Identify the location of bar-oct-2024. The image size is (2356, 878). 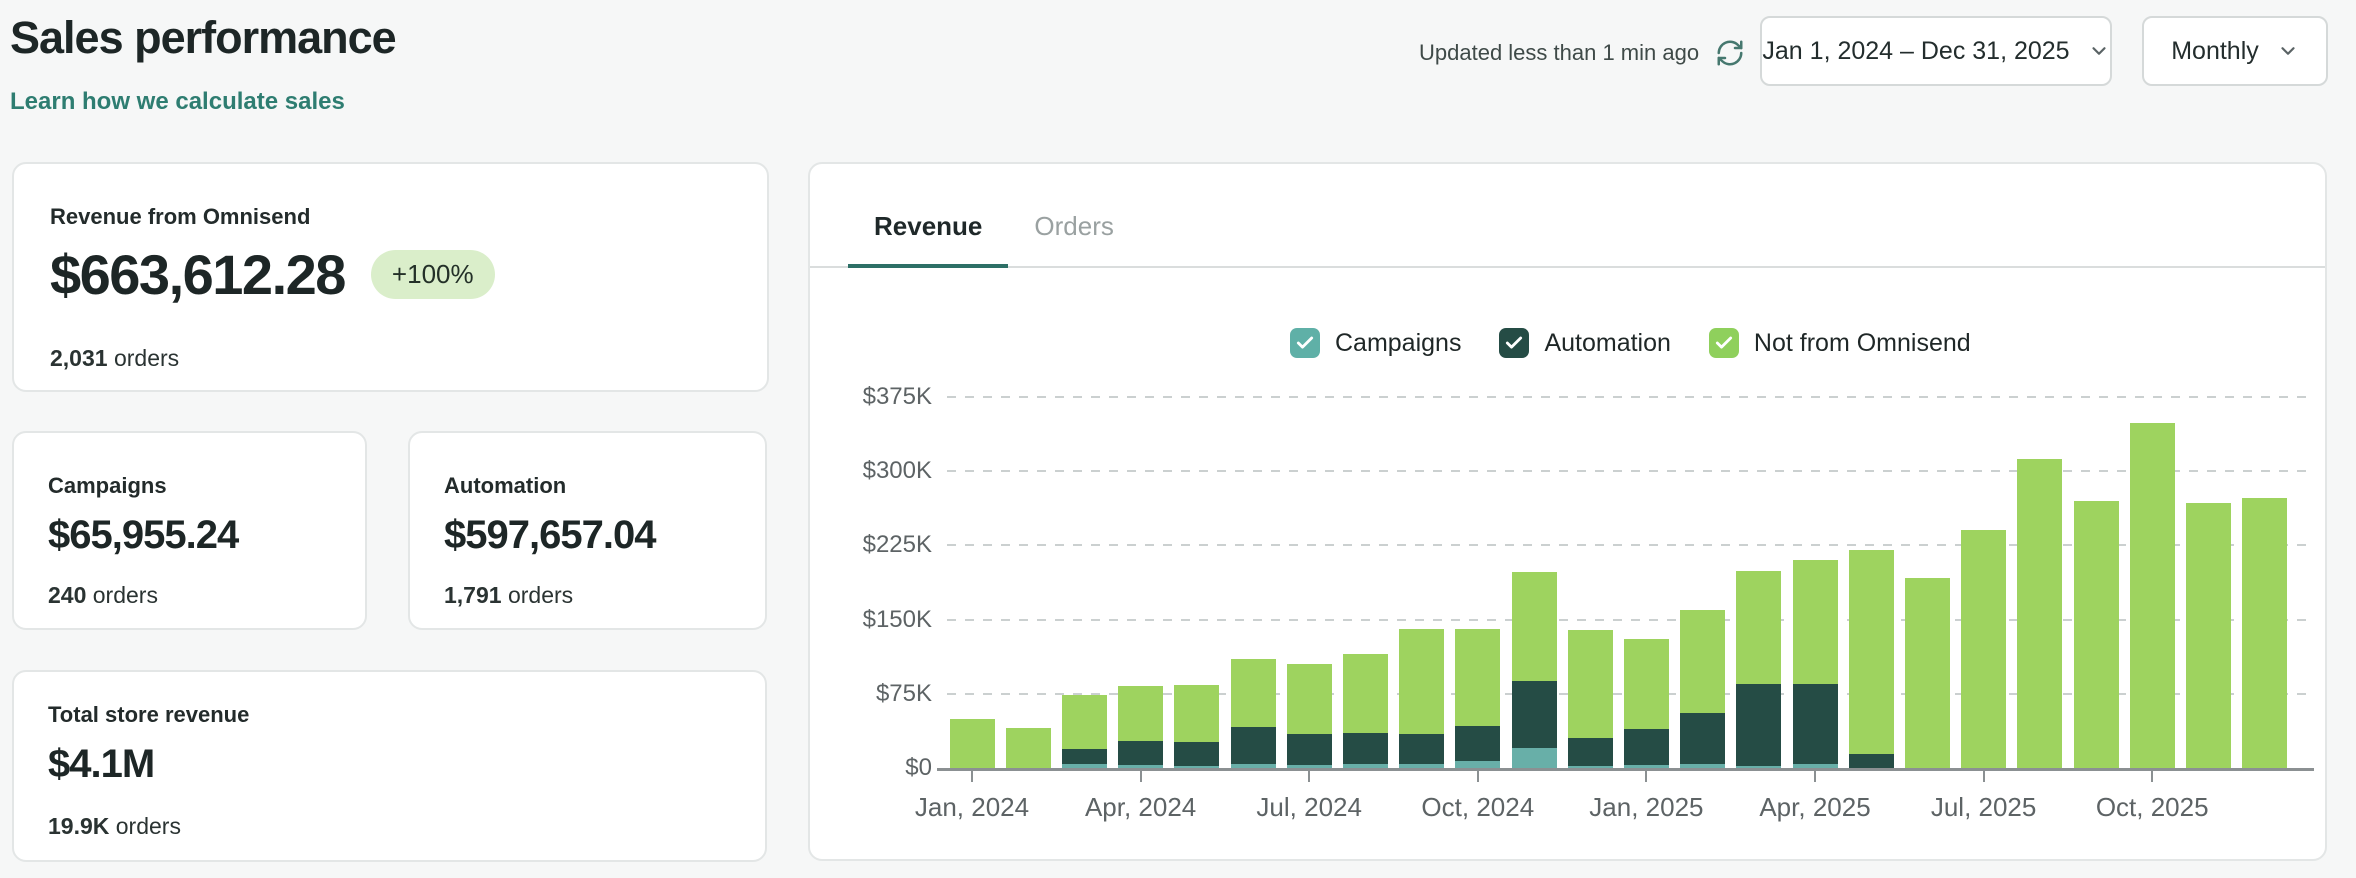
(1478, 698).